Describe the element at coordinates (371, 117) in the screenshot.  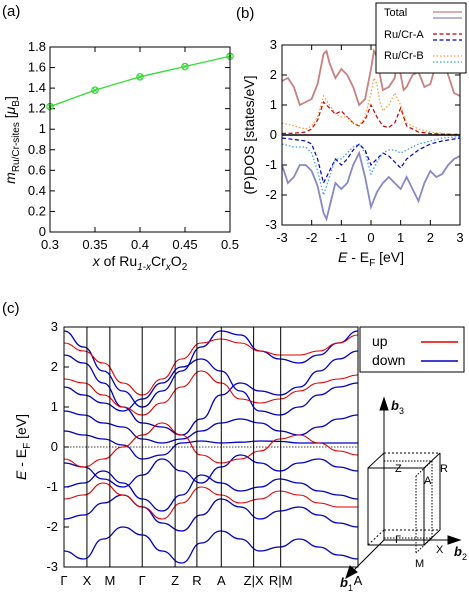
I see `panel-b-series-ru-cr-a-up` at that location.